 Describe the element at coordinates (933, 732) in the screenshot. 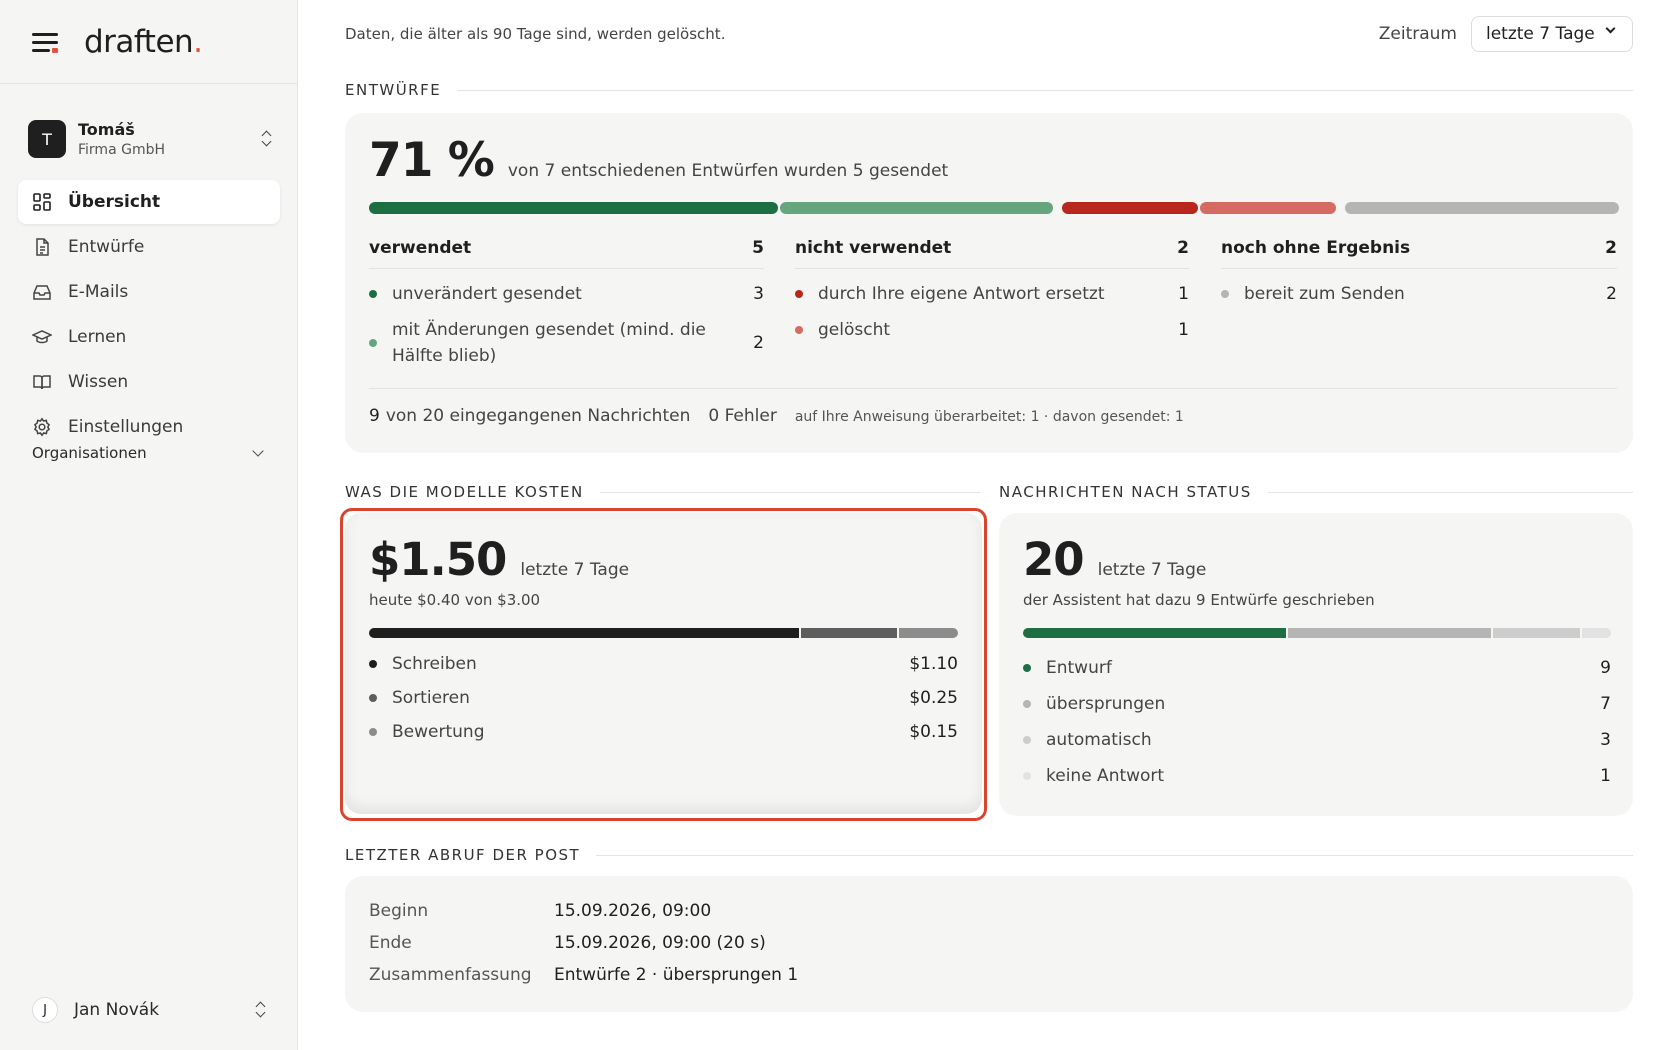

I see `row-value: $0.15` at that location.